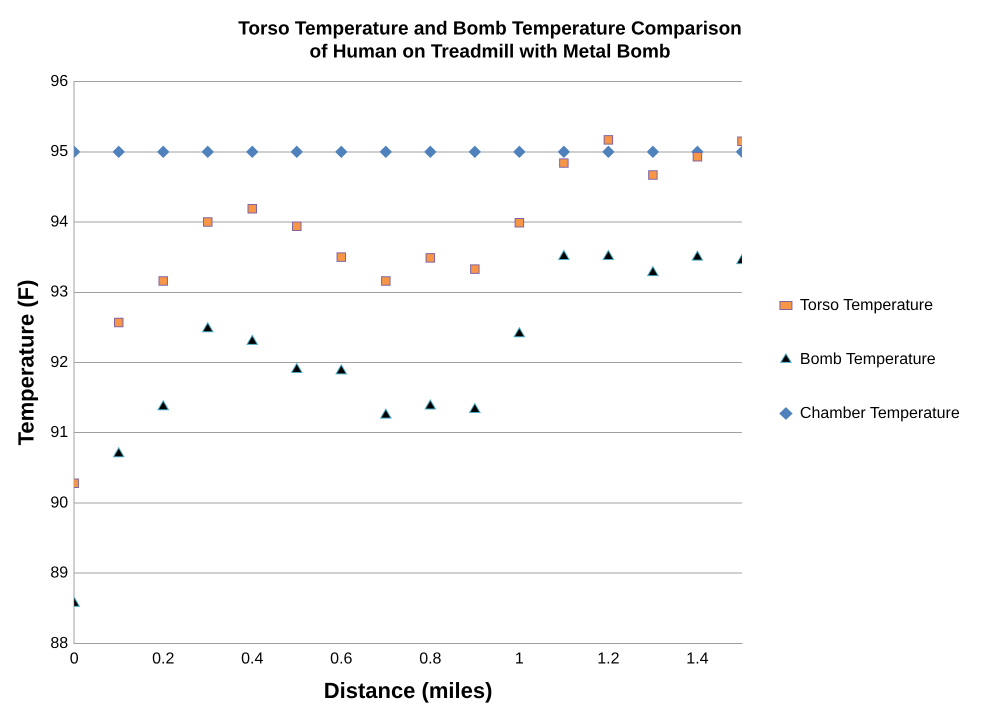 The height and width of the screenshot is (719, 990). Describe the element at coordinates (430, 659) in the screenshot. I see `x-tick-label: 0.8` at that location.